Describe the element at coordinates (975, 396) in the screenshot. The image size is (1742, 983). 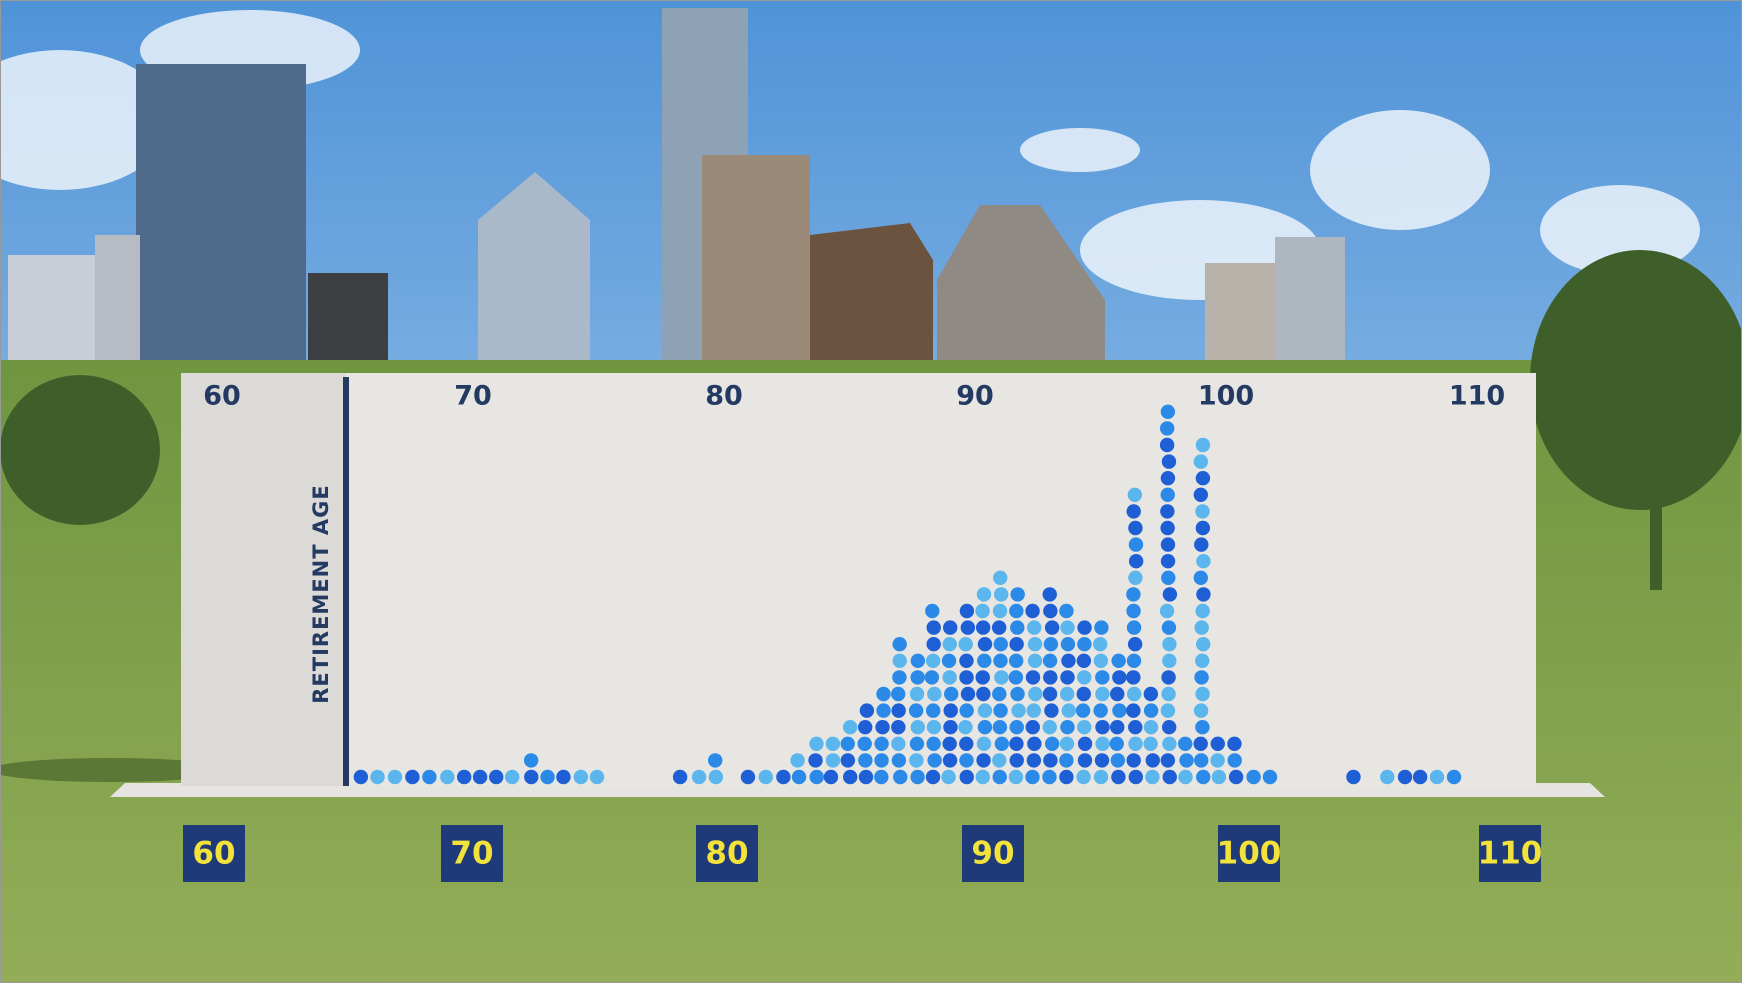
I see `scale-label: 90` at that location.